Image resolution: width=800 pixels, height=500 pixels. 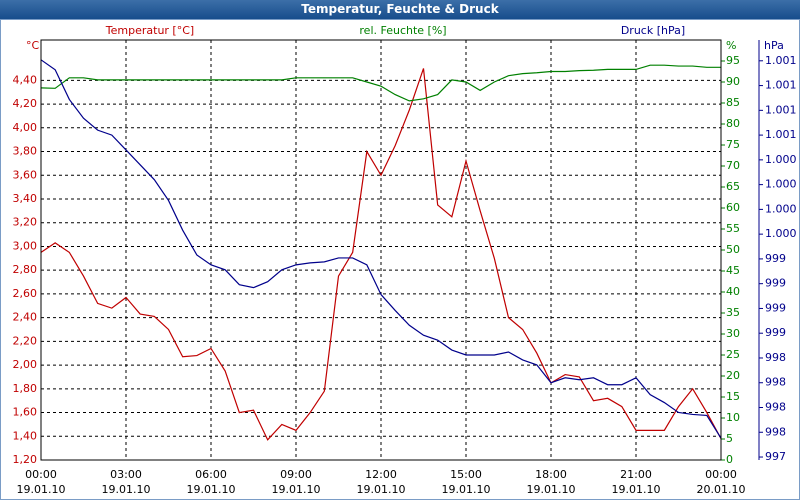 What do you see at coordinates (25, 317) in the screenshot?
I see `y-tick-label: 2,40` at bounding box center [25, 317].